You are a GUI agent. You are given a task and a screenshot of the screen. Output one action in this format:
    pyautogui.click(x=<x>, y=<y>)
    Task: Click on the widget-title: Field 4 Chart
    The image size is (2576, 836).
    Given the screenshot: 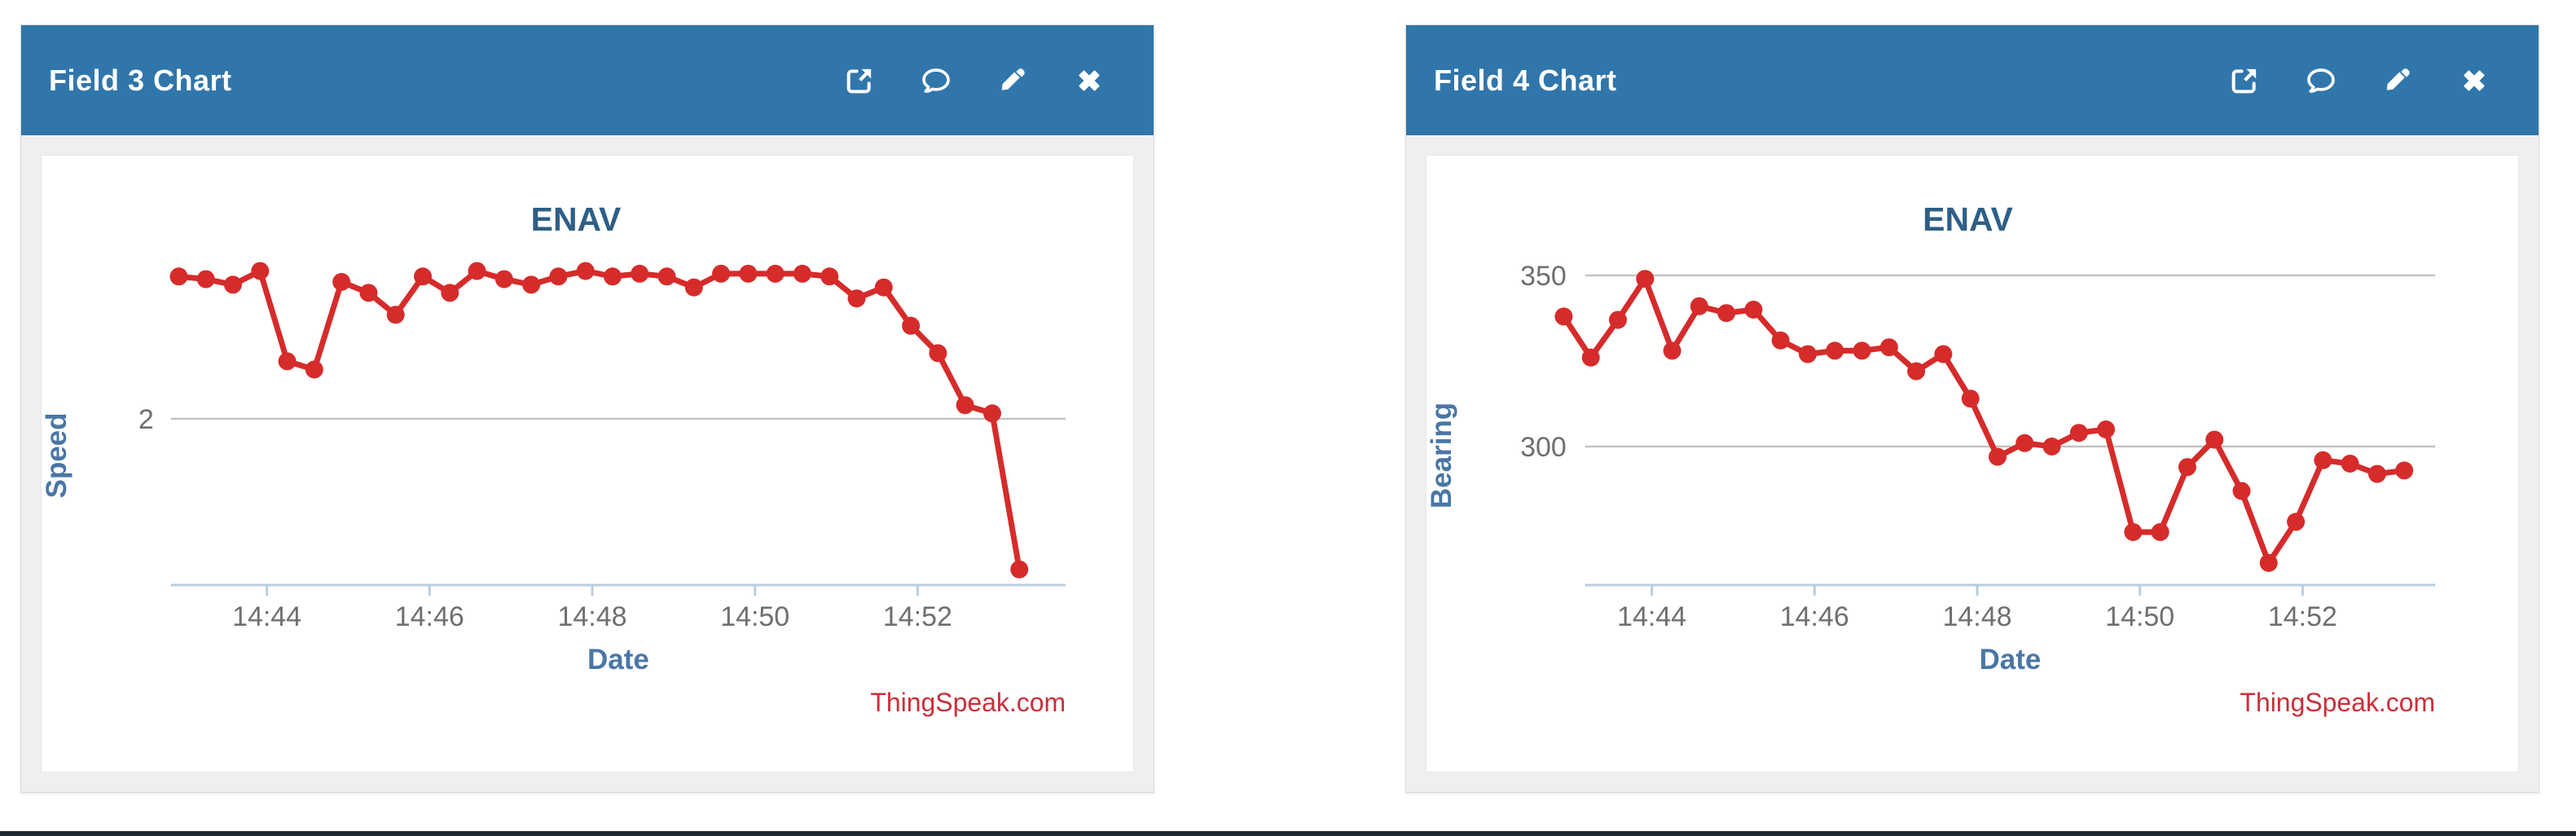 What is the action you would take?
    pyautogui.click(x=1525, y=80)
    